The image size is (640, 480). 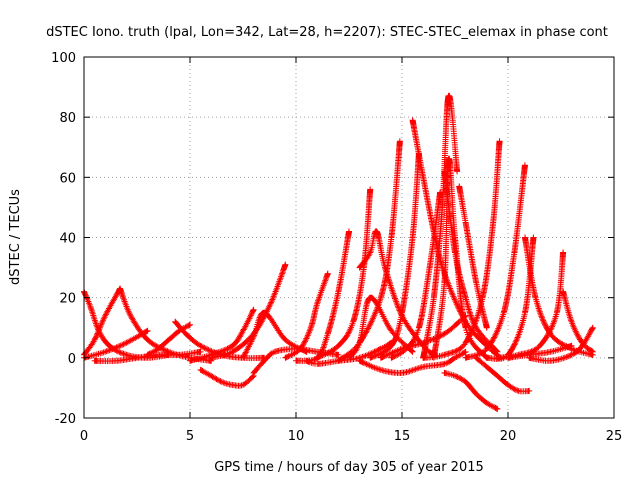 I want to click on y-tick-label: 40, so click(x=67, y=239).